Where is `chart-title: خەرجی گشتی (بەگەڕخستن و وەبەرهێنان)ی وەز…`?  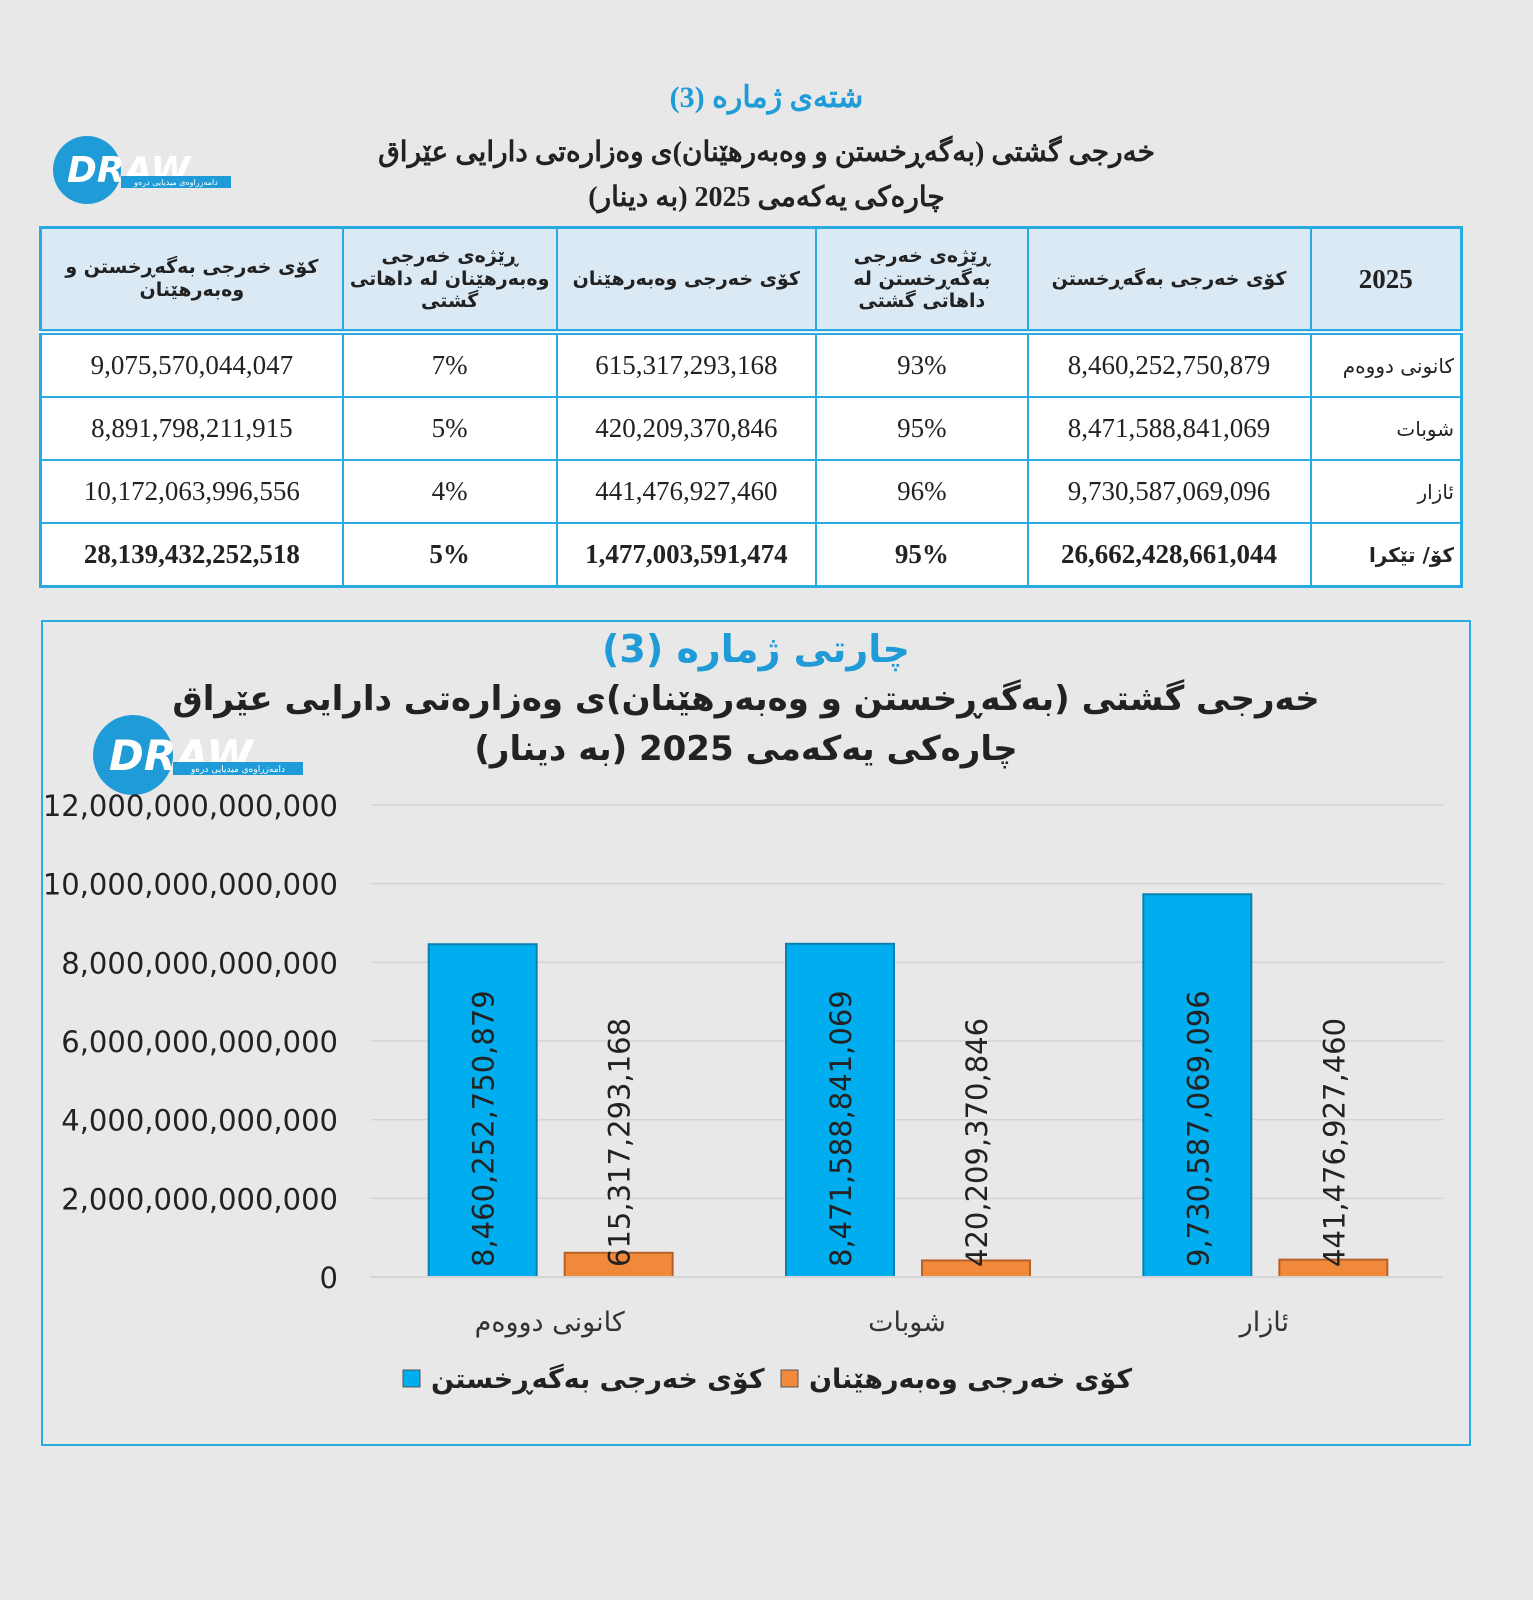
chart-title: خەرجی گشتی (بەگەڕخستن و وەبەرهێنان)ی وەز… is located at coordinates (745, 699).